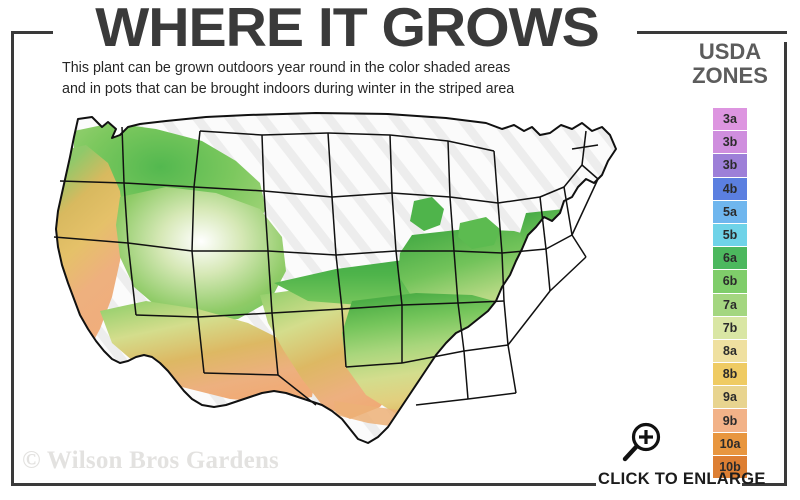 The width and height of the screenshot is (800, 500). I want to click on page-title: WHERE IT GROWS, so click(347, 29).